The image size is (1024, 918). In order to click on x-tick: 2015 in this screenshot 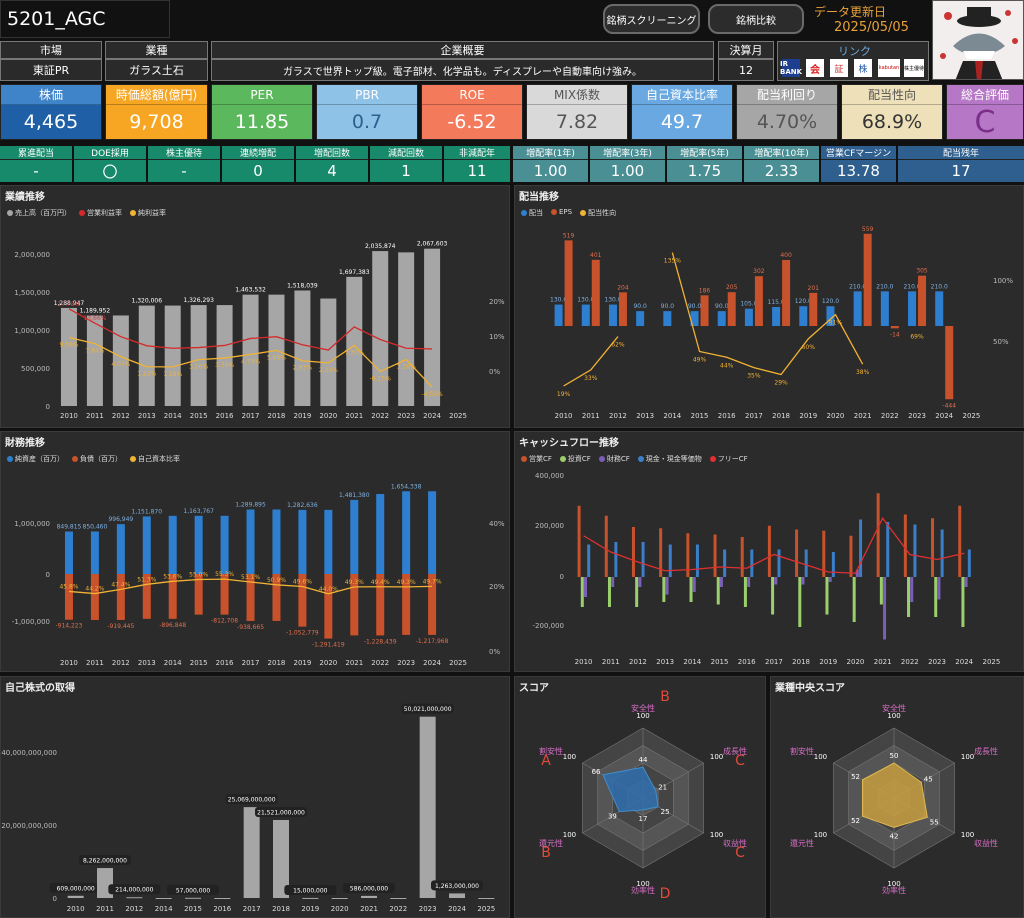, I will do `click(193, 909)`.